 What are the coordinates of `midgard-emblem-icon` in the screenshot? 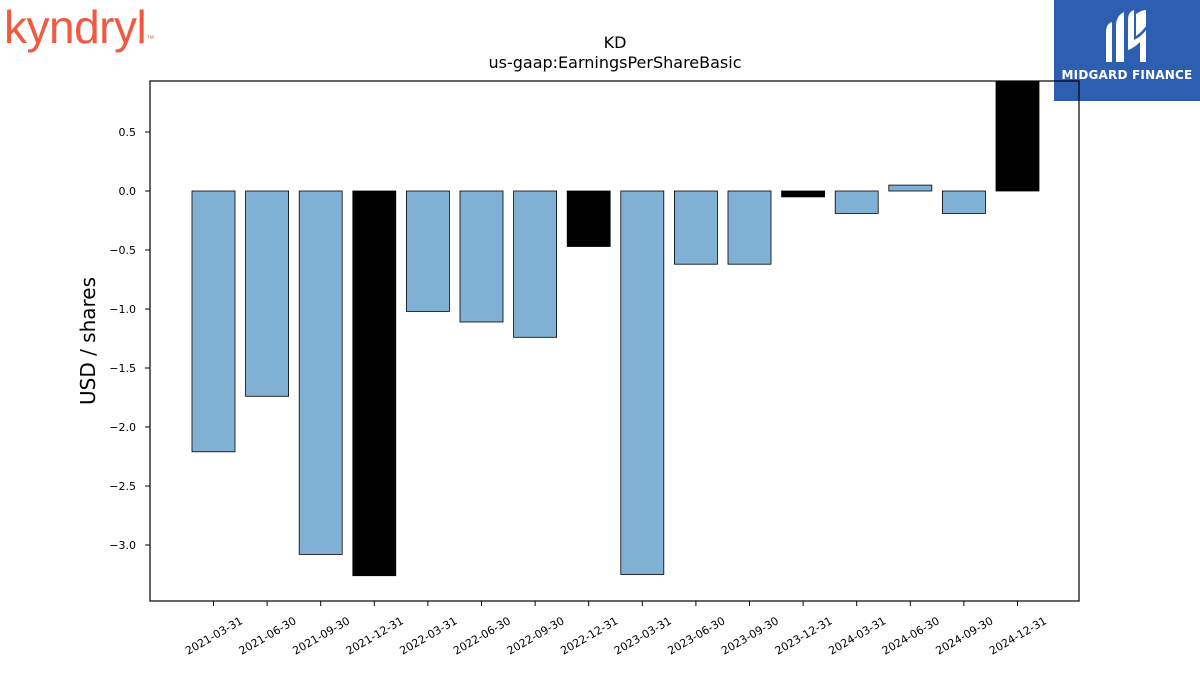 It's located at (1126, 36).